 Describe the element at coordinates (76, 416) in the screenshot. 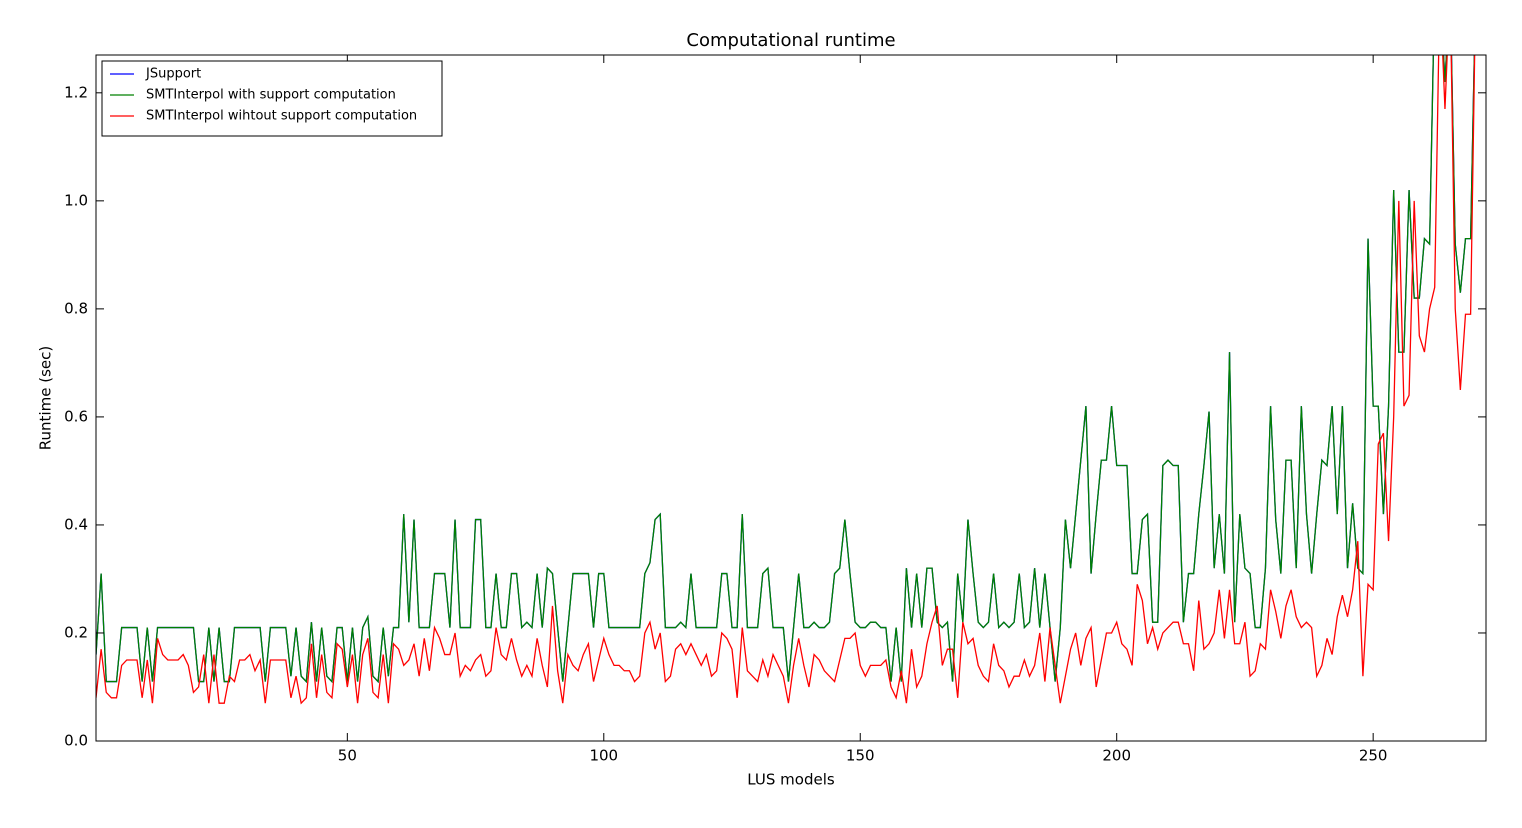

I see `y-tick-label: 0.6` at that location.